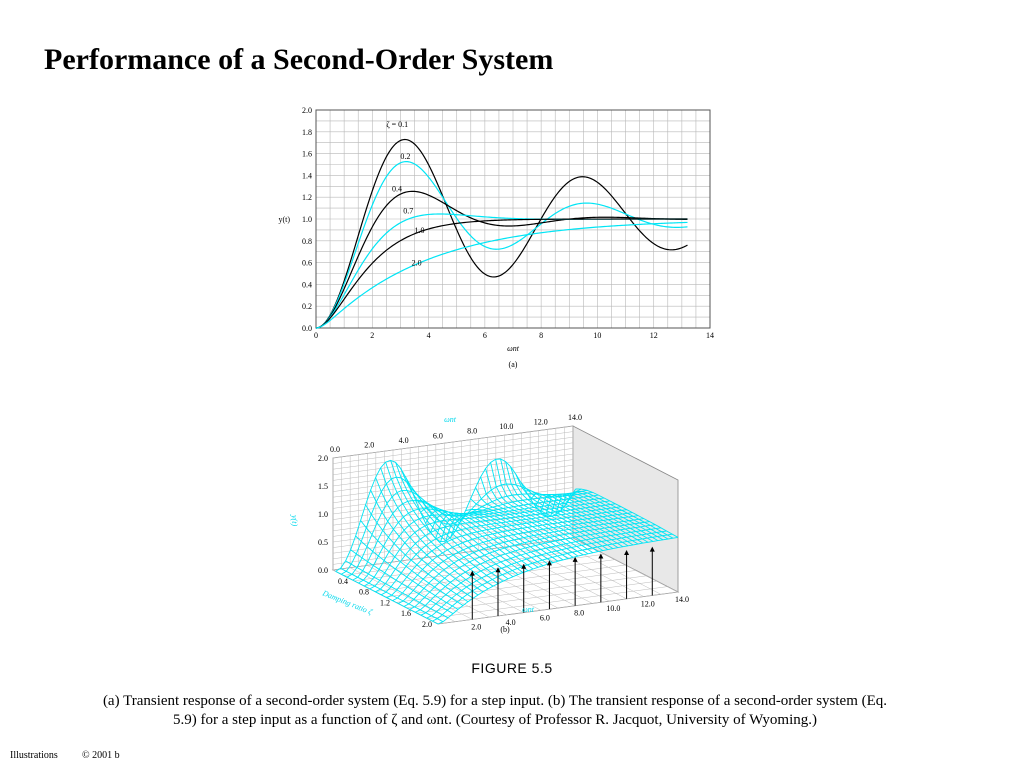 This screenshot has width=1024, height=768. I want to click on x-tick-label: 10, so click(597, 335).